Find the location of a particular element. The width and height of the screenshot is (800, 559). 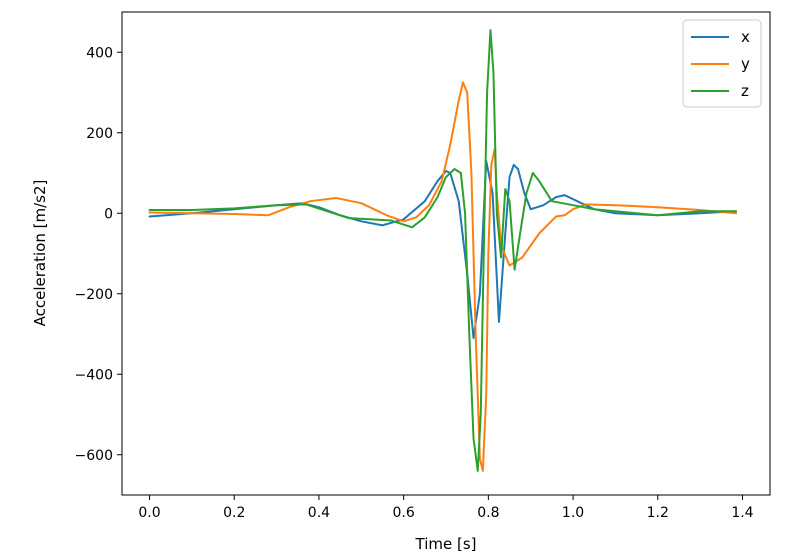

y-tick-label: 200 is located at coordinates (99, 134).